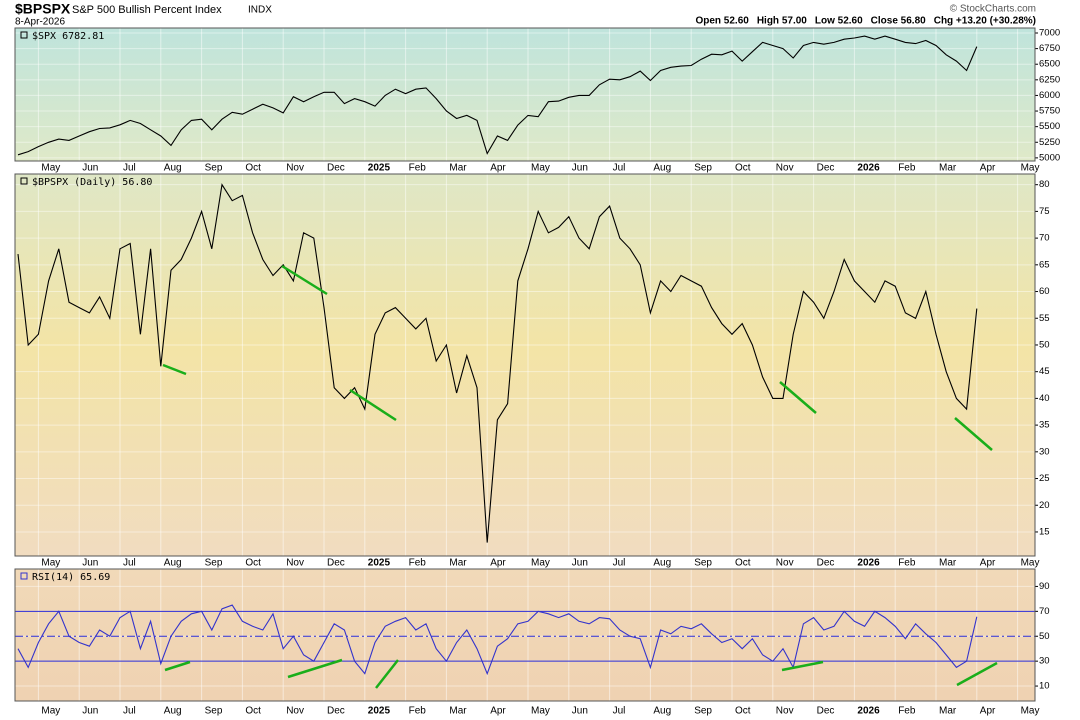 The height and width of the screenshot is (720, 1080). What do you see at coordinates (71, 577) in the screenshot?
I see `panel-label: RSI(14) 65.69` at bounding box center [71, 577].